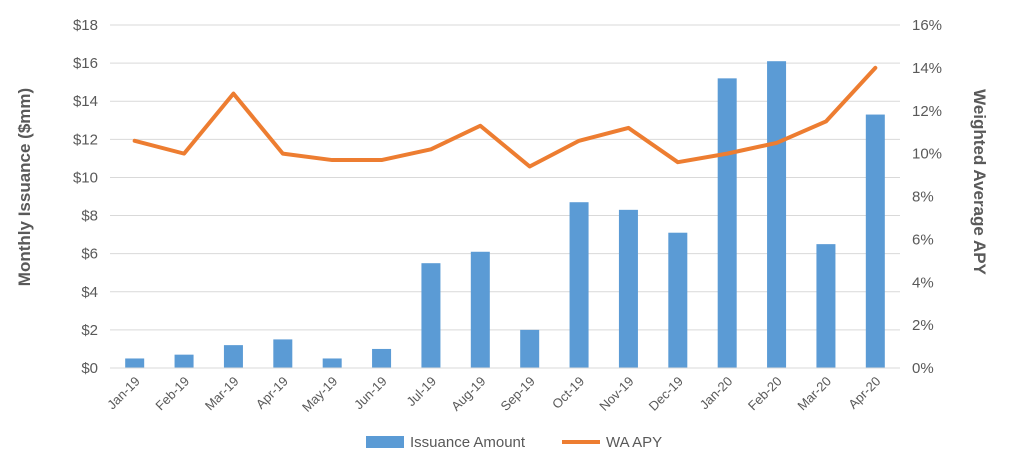 This screenshot has height=472, width=1024. What do you see at coordinates (923, 239) in the screenshot?
I see `right-tick-label: 6%` at bounding box center [923, 239].